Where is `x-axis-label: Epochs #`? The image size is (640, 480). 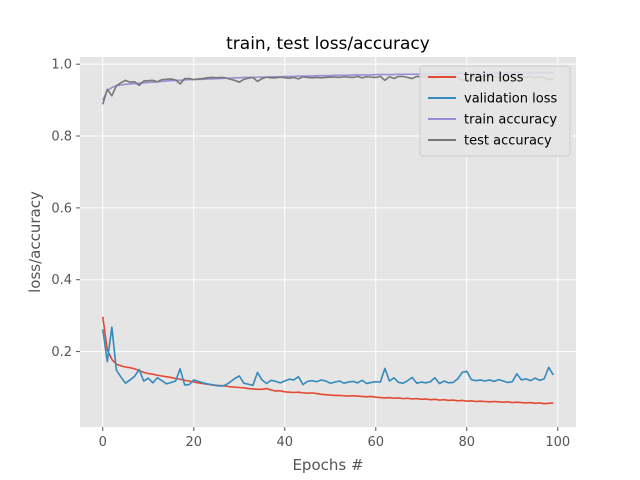
x-axis-label: Epochs # is located at coordinates (327, 465).